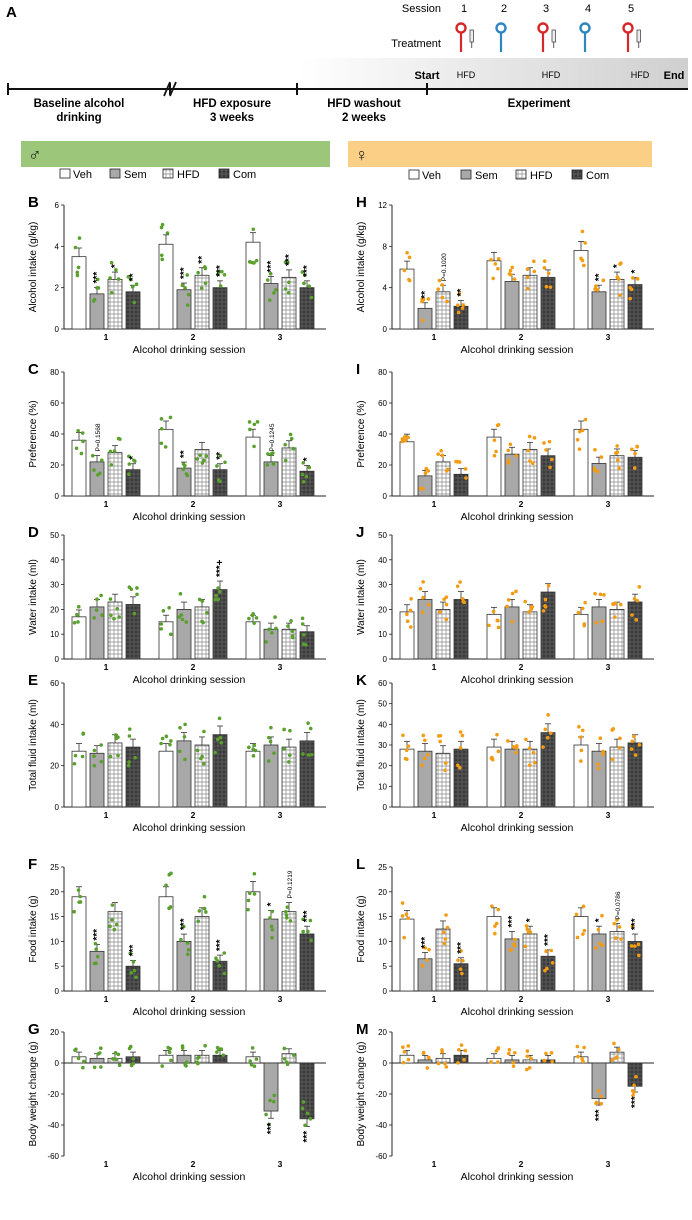 This screenshot has height=1220, width=692. Describe the element at coordinates (551, 75) in the screenshot. I see `hfd-label: HFD` at that location.